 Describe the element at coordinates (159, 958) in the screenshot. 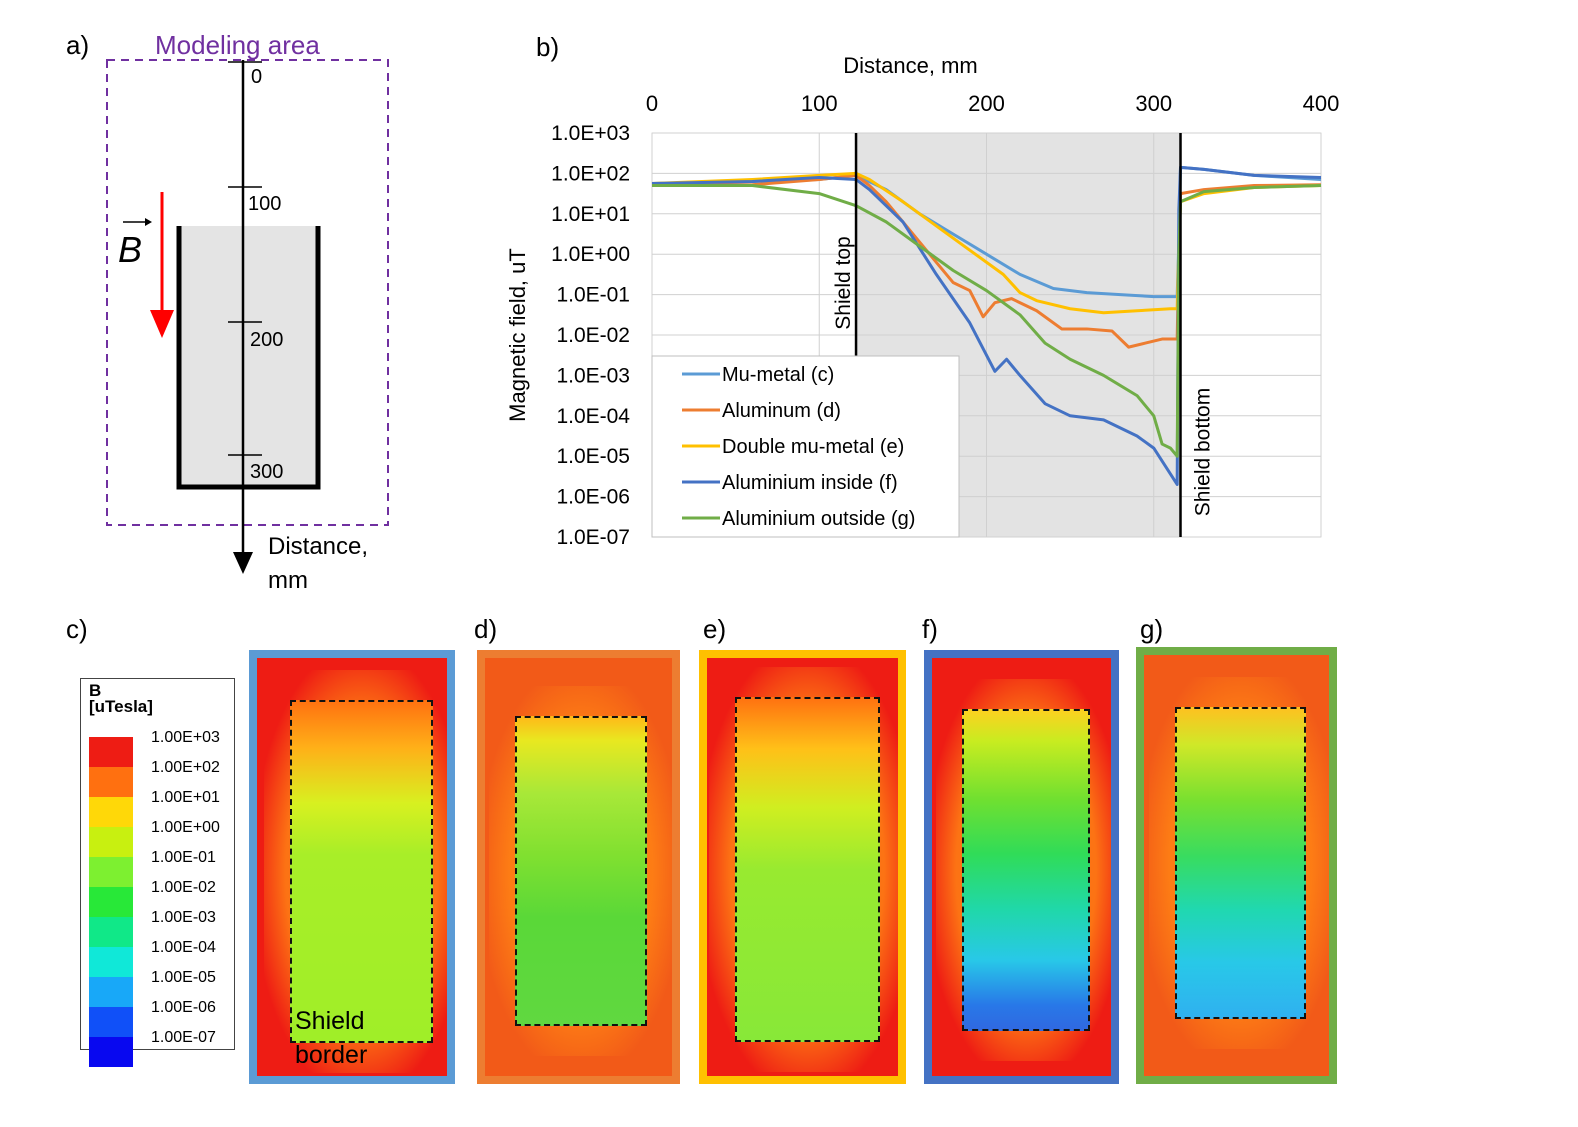

I see `colorbar-level: 1.00E-04` at that location.